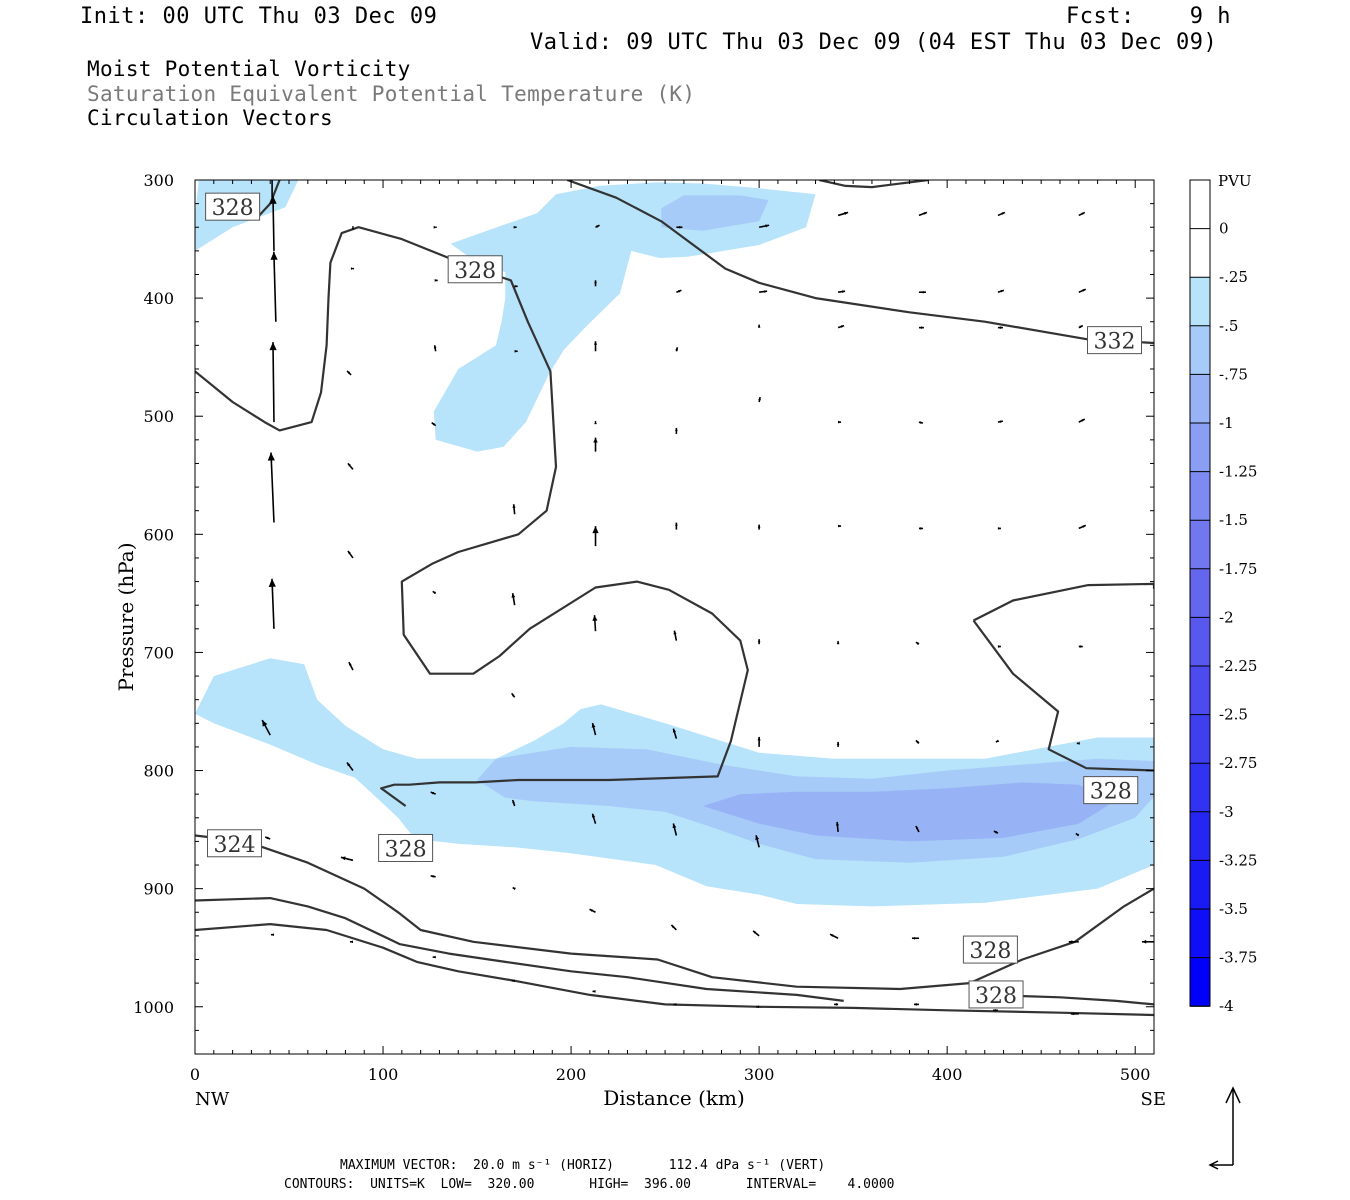 The image size is (1350, 1200). I want to click on colorbar-label: -1, so click(1226, 423).